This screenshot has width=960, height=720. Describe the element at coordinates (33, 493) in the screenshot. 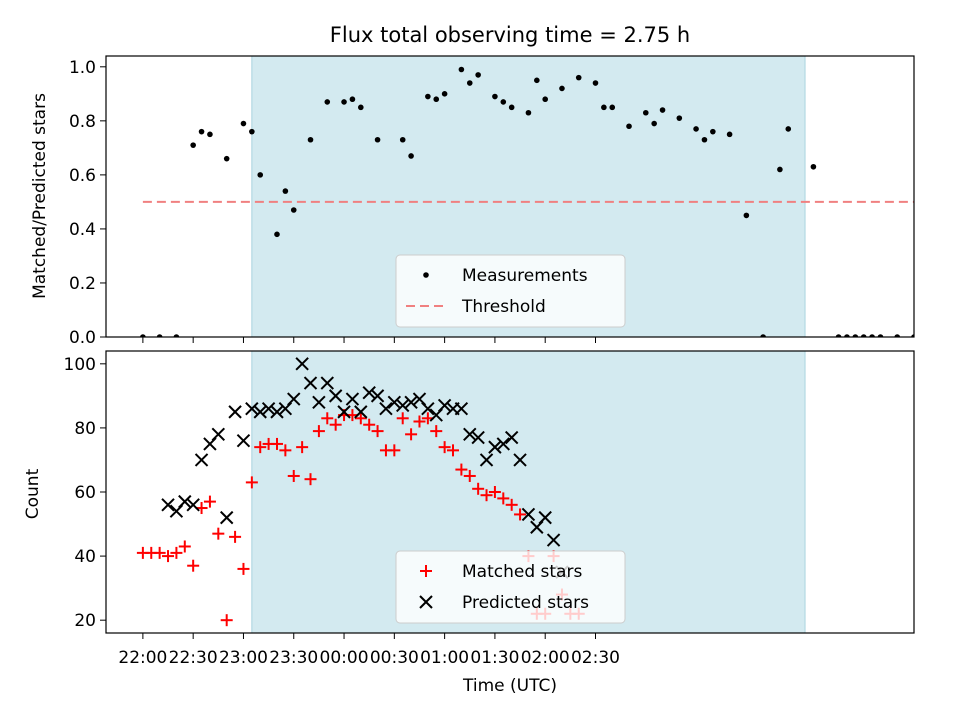

I see `y-axis-label-count: Count` at that location.